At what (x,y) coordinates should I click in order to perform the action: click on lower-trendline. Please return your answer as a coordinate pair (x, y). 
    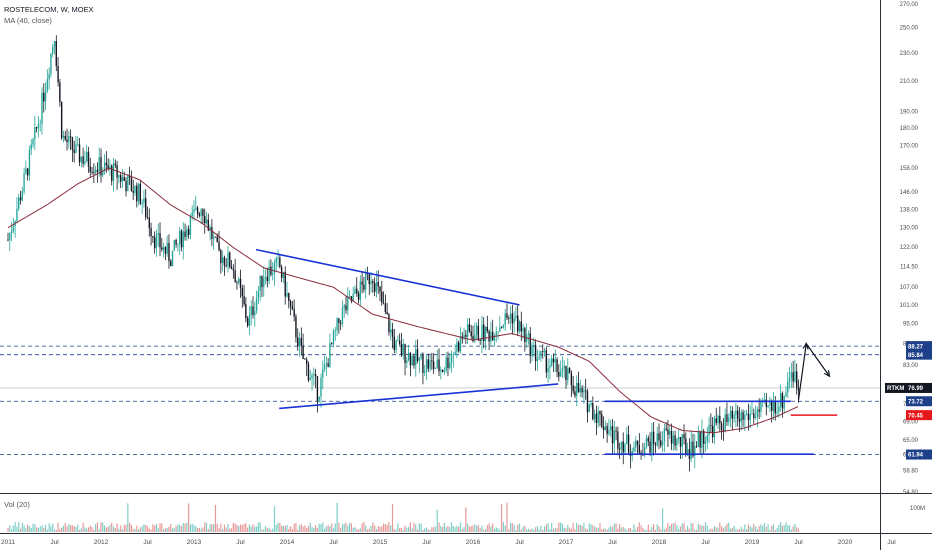
    Looking at the image, I should click on (419, 396).